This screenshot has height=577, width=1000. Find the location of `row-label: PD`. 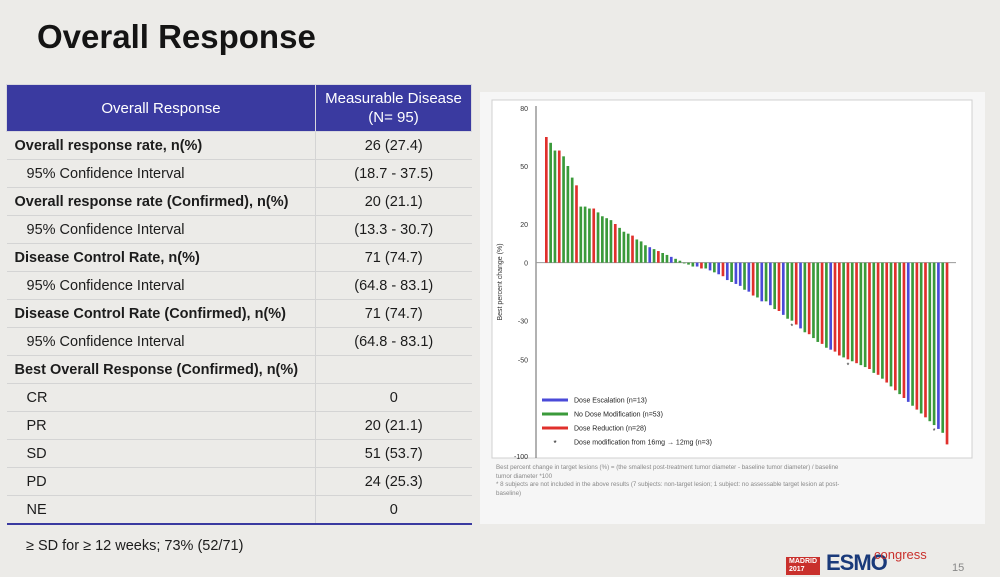

row-label: PD is located at coordinates (161, 481).